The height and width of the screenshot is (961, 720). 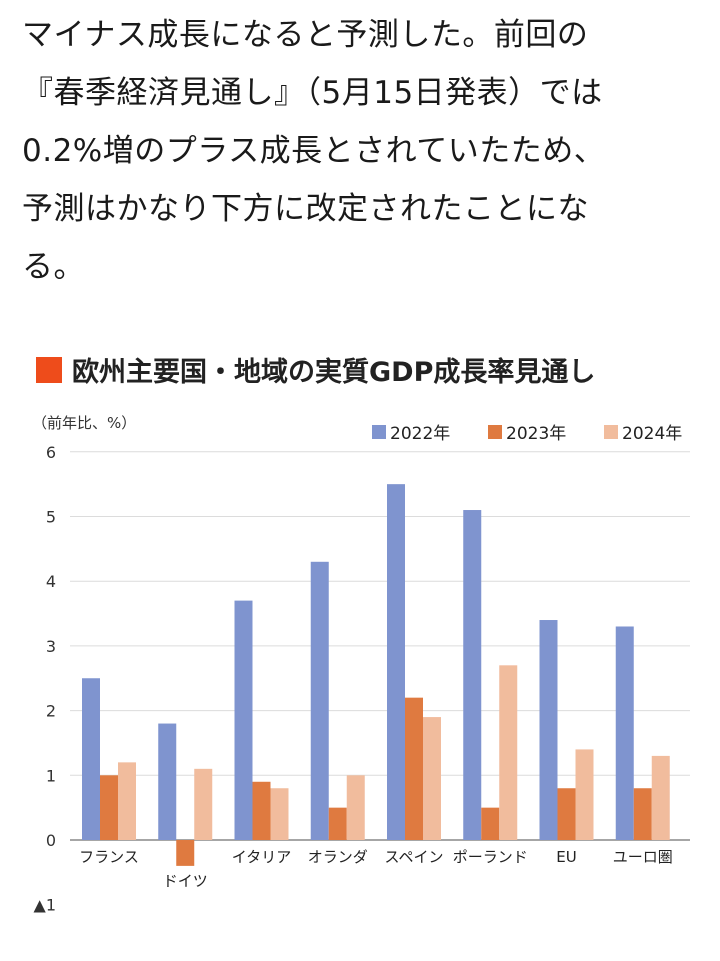 What do you see at coordinates (45, 679) in the screenshot?
I see `y-axis-ticks: 6 5 4 3 2 1 0 ▲1` at bounding box center [45, 679].